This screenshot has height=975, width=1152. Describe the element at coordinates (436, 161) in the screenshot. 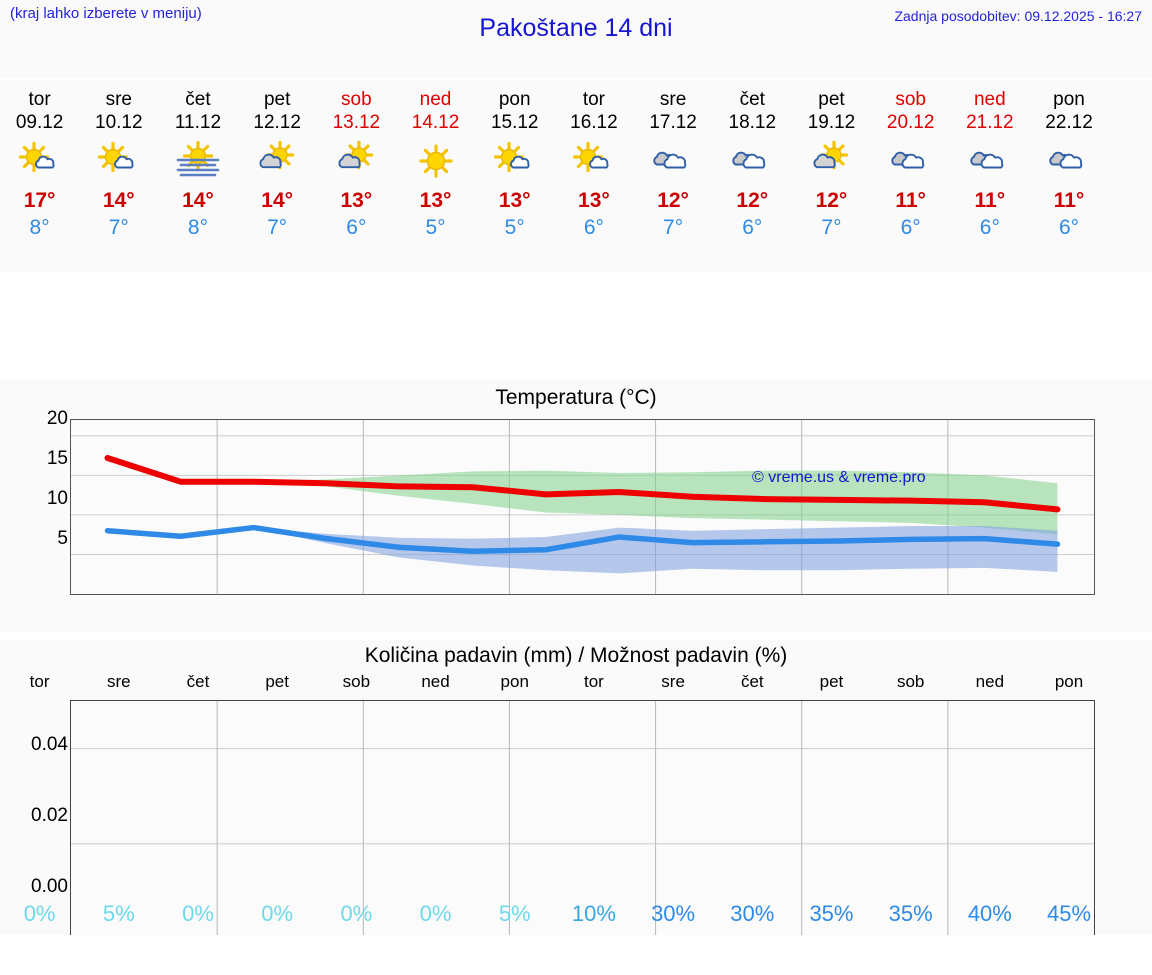

I see `sun-icon` at that location.